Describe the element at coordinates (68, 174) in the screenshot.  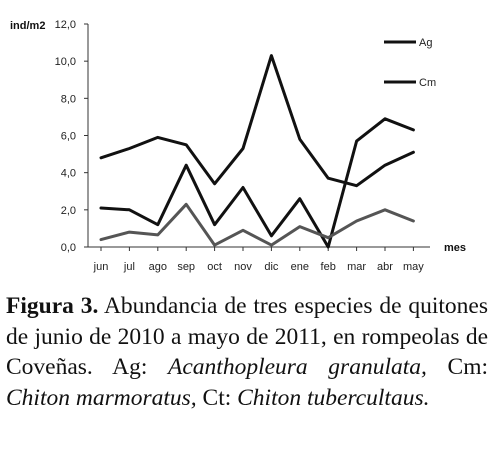
I see `y-tick-label: 4,0` at that location.